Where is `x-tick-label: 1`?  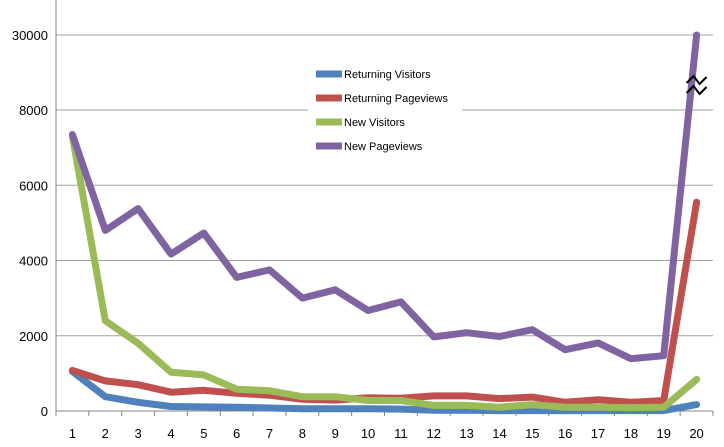
x-tick-label: 1 is located at coordinates (72, 433).